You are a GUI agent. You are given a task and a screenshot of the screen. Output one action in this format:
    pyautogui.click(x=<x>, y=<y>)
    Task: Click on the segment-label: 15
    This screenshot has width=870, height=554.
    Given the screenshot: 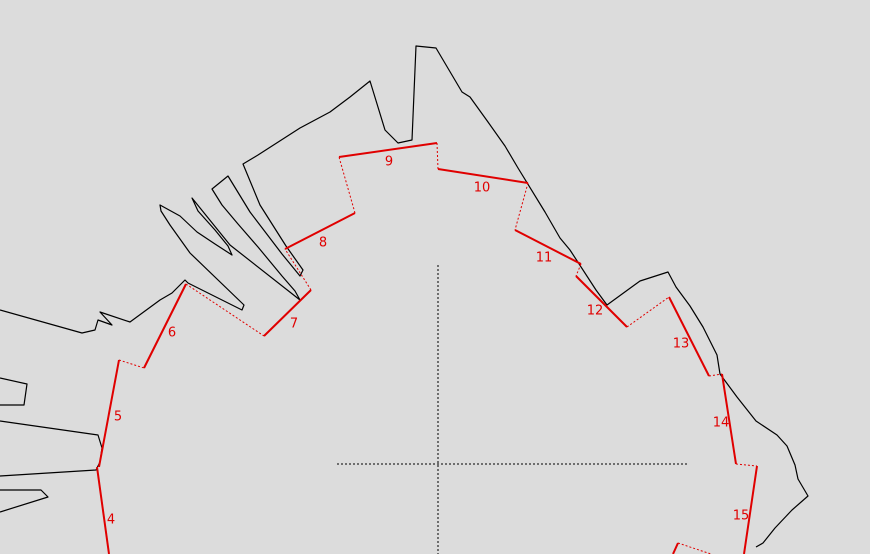 What is the action you would take?
    pyautogui.click(x=741, y=516)
    